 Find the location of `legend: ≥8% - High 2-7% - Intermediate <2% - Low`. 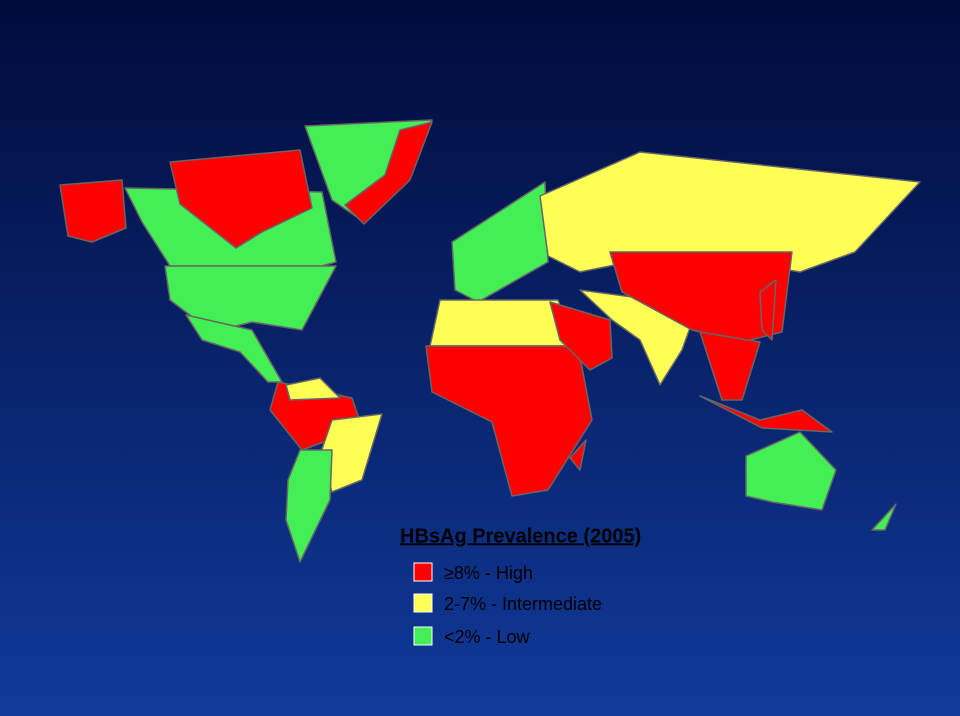

legend: ≥8% - High 2-7% - Intermediate <2% - Low is located at coordinates (507, 604).